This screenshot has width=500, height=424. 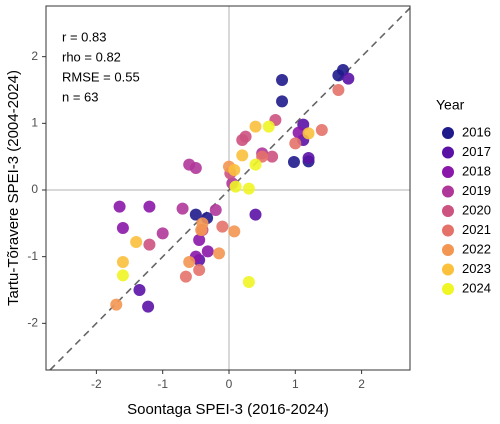 What do you see at coordinates (34, 189) in the screenshot?
I see `y-tick-label: 0` at bounding box center [34, 189].